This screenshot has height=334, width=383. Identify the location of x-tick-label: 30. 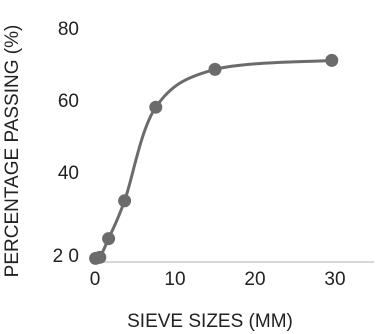
(334, 279).